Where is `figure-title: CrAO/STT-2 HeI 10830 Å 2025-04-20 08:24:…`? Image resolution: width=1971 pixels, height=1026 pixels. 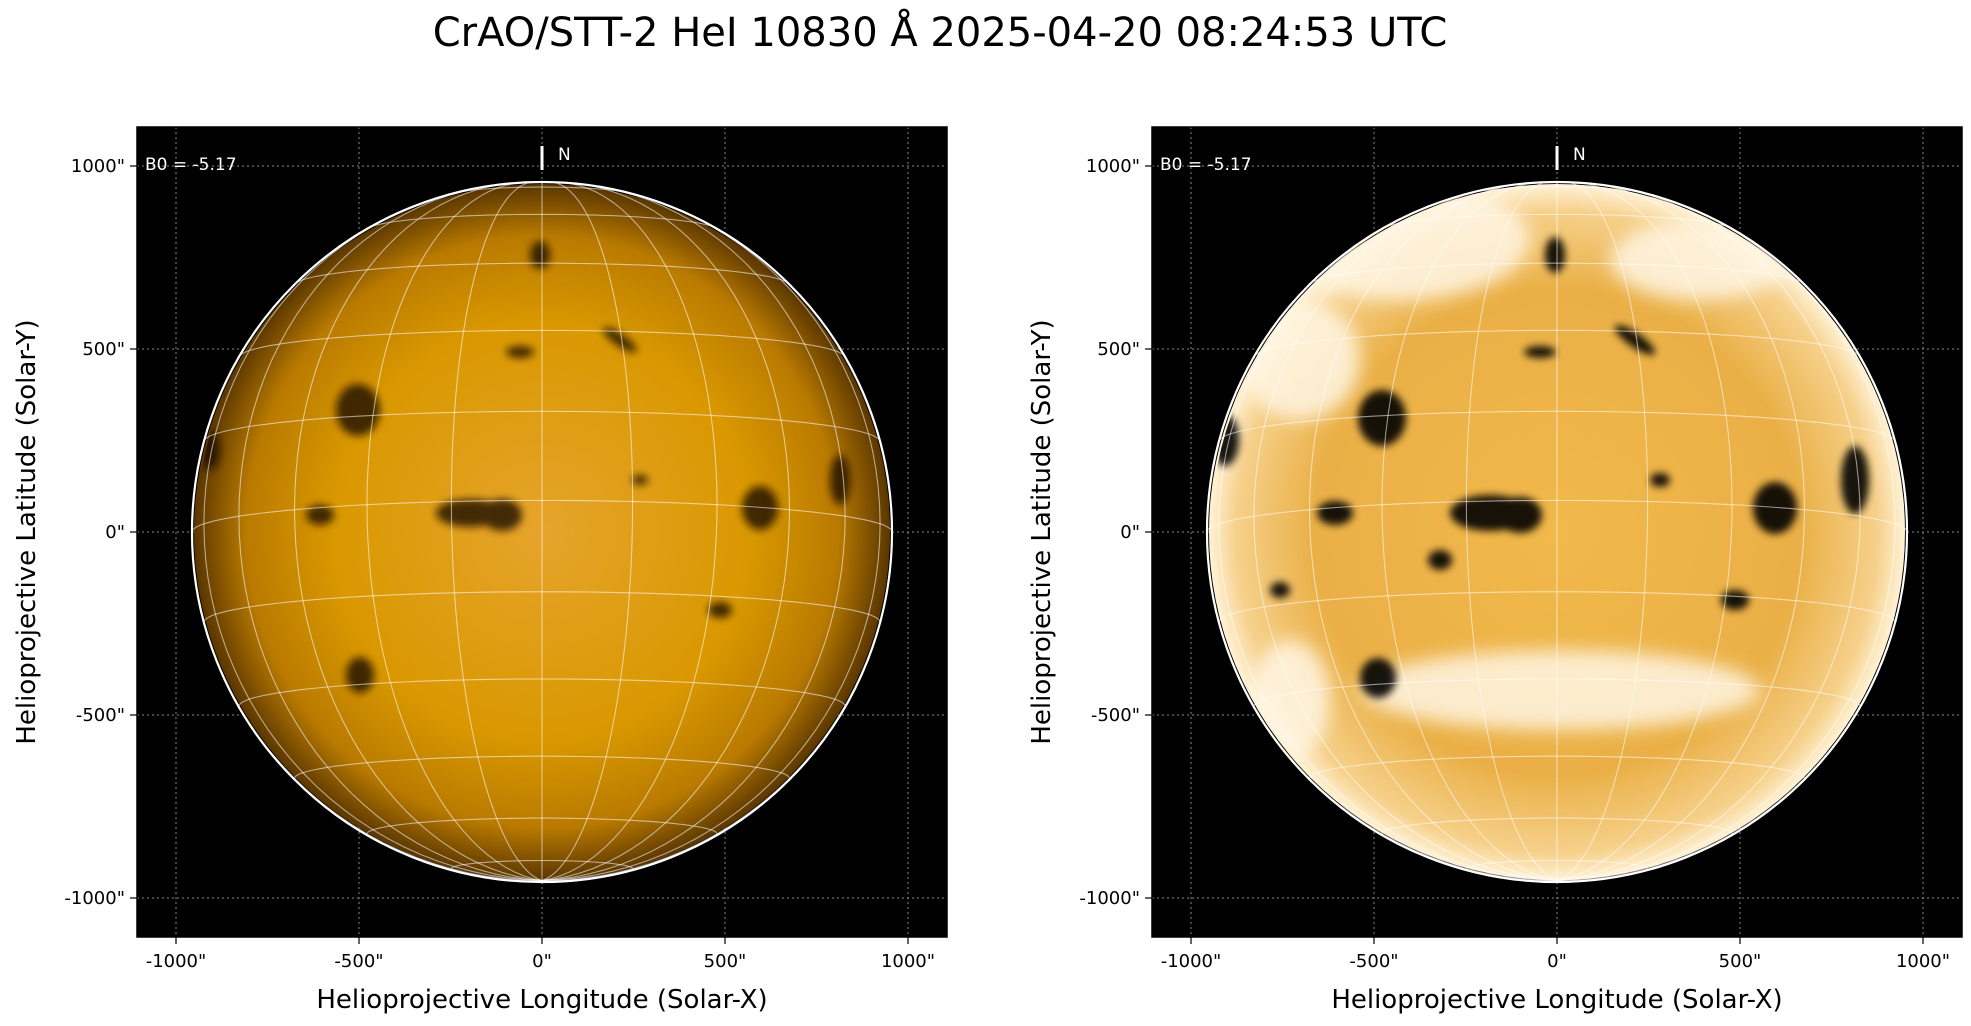 figure-title: CrAO/STT-2 HeI 10830 Å 2025-04-20 08:24:… is located at coordinates (940, 33).